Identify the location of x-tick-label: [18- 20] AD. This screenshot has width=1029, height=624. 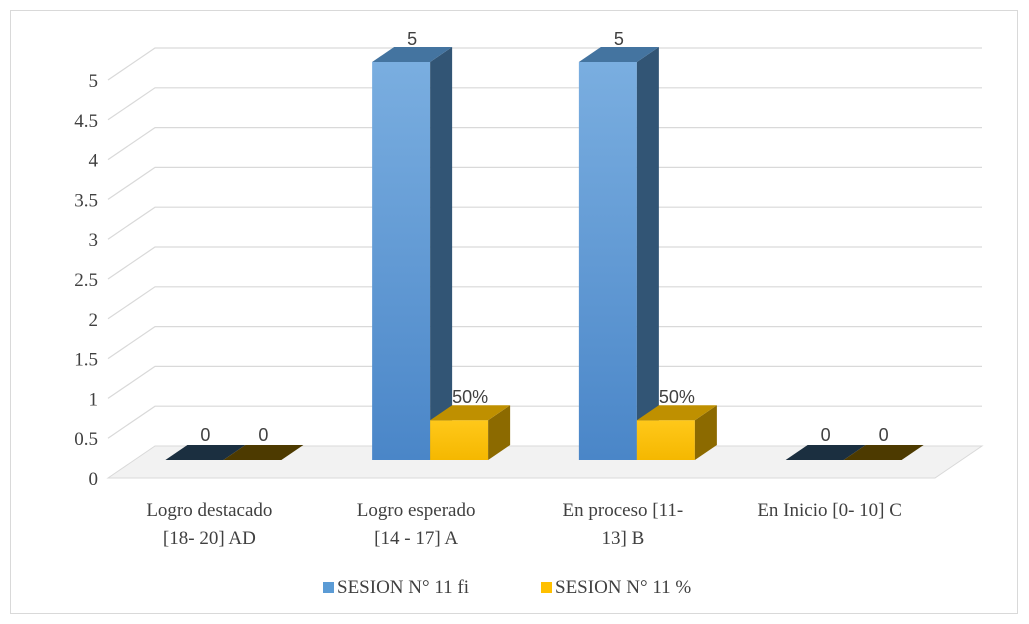
(209, 538).